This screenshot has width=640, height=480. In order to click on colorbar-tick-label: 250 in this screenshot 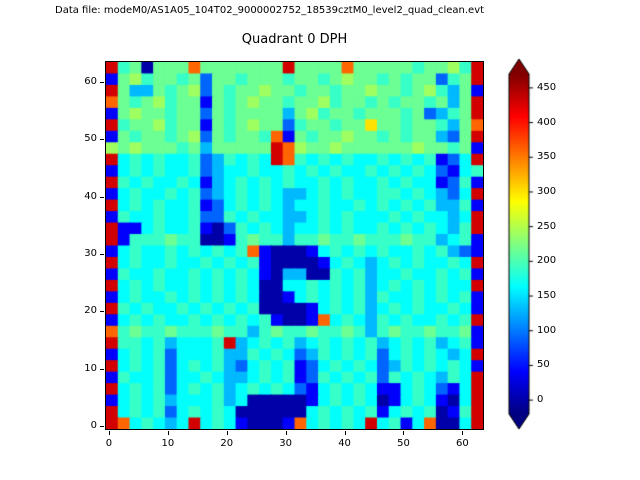, I will do `click(547, 226)`.